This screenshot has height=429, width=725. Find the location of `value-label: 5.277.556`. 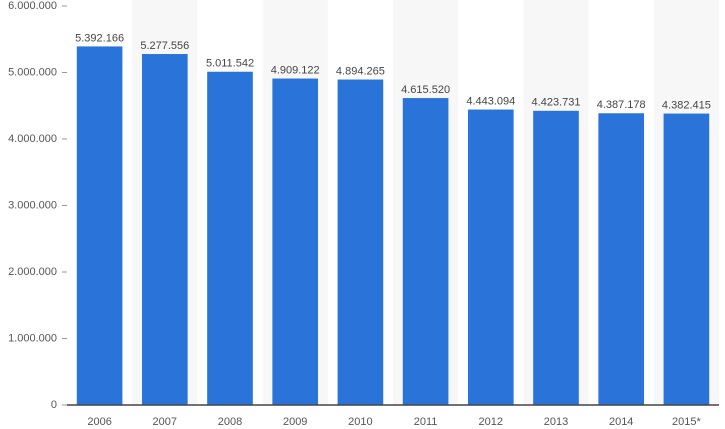

value-label: 5.277.556 is located at coordinates (164, 46).